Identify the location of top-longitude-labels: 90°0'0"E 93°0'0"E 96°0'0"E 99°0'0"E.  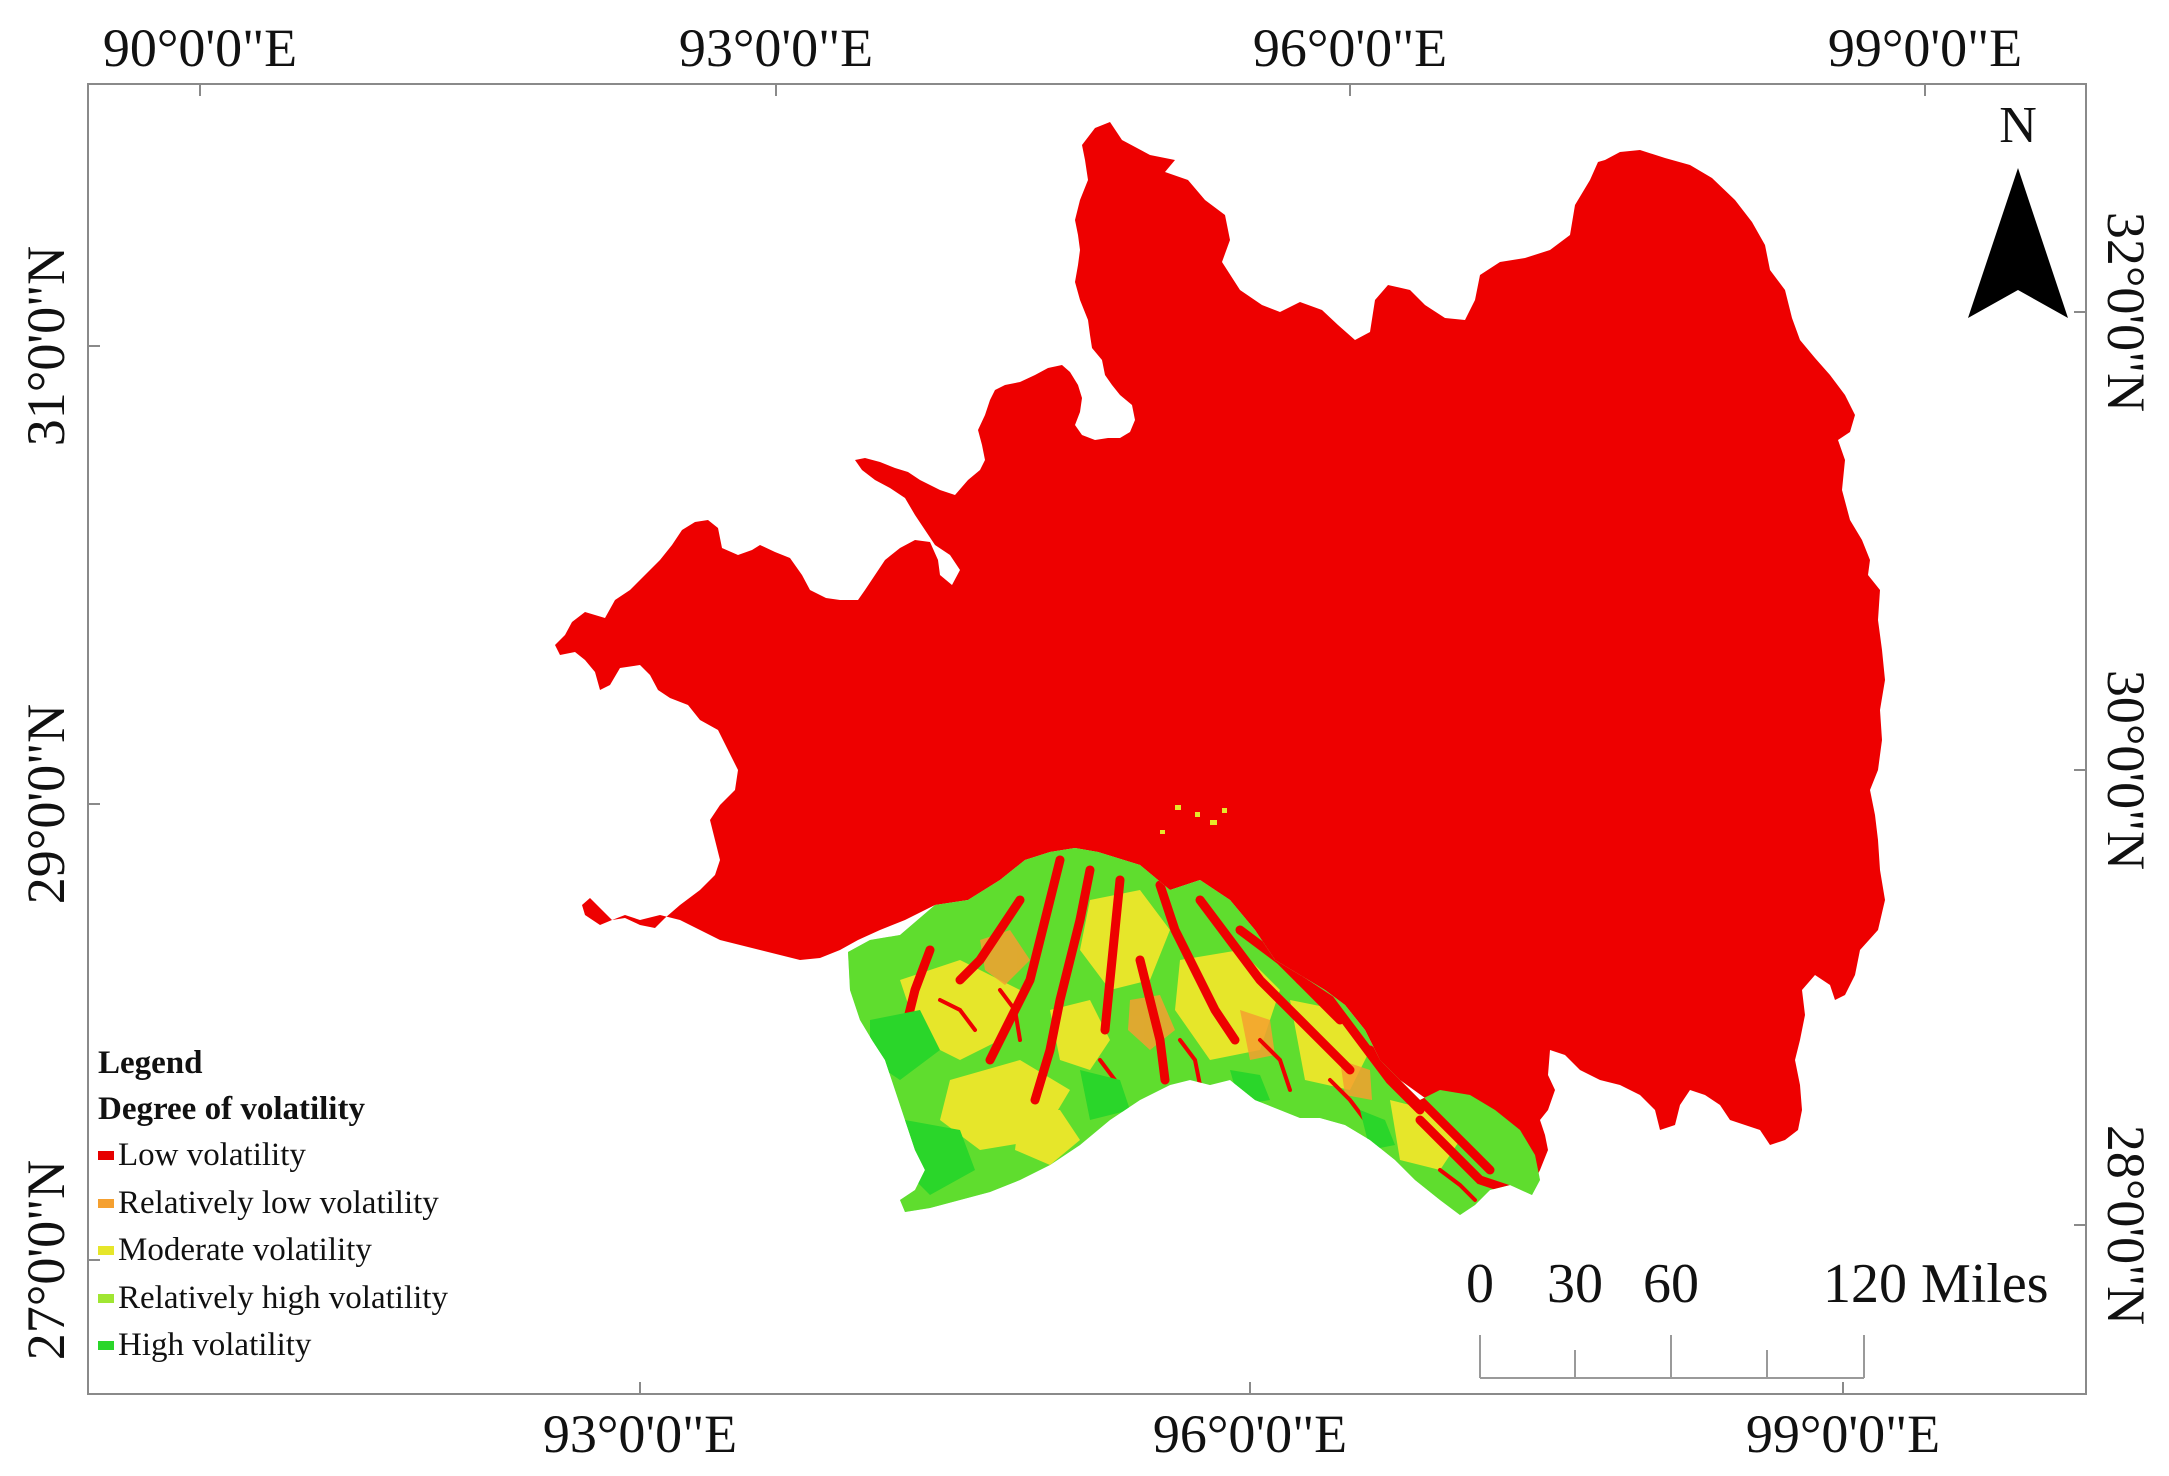
(1062, 48).